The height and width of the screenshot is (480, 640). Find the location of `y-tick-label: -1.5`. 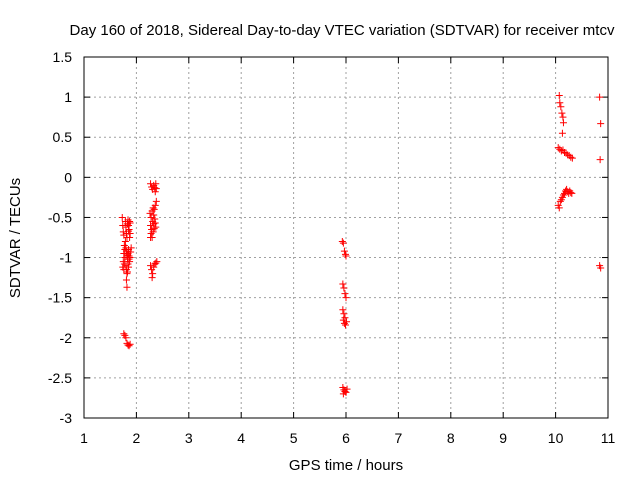

y-tick-label: -1.5 is located at coordinates (60, 298).